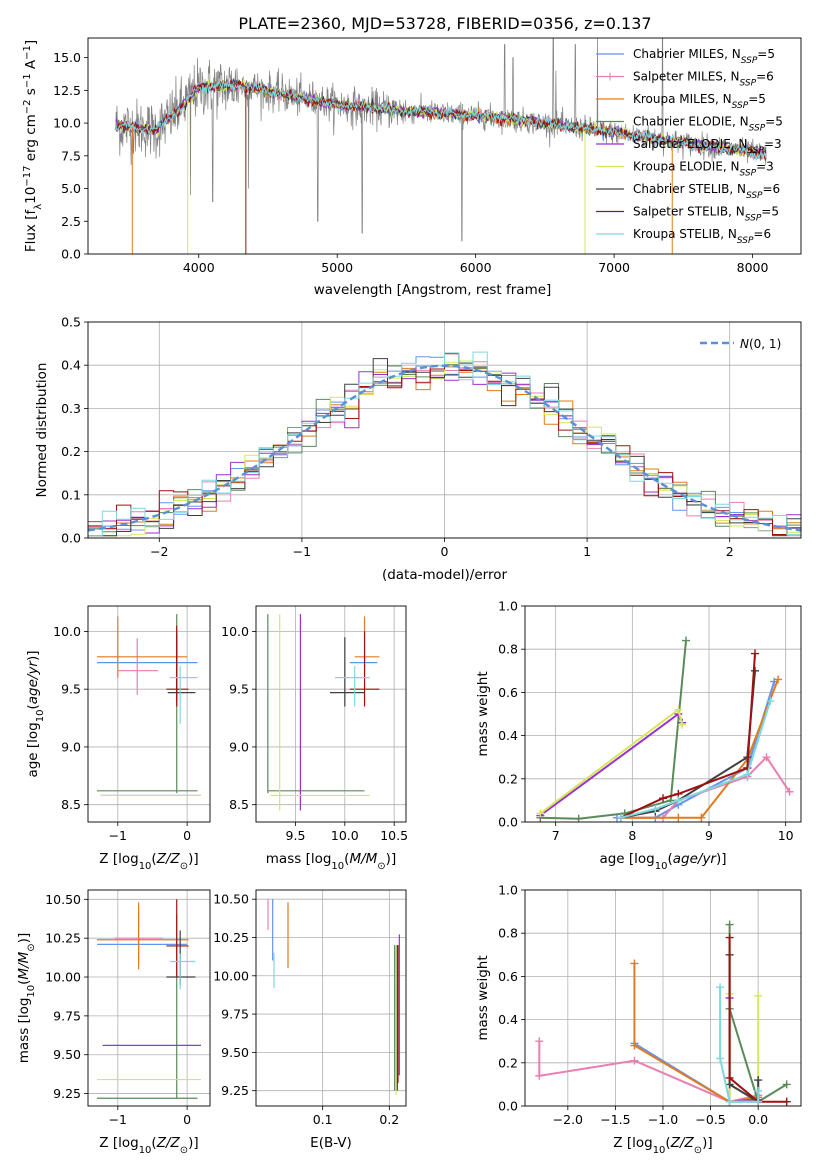 The height and width of the screenshot is (1170, 819). What do you see at coordinates (71, 408) in the screenshot?
I see `y-tick-label: 0.3` at bounding box center [71, 408].